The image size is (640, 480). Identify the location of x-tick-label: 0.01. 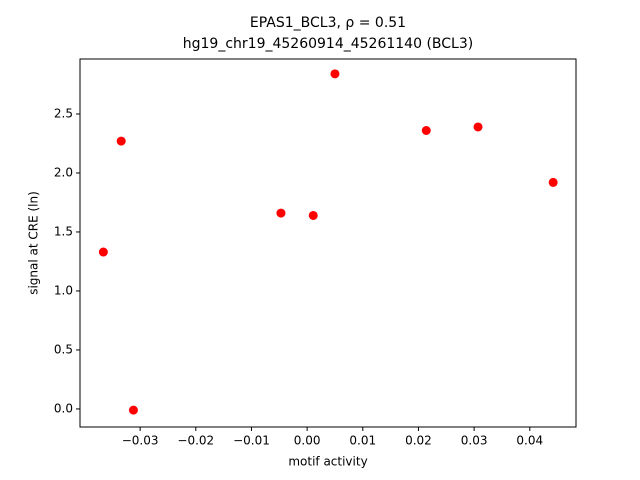
(362, 441).